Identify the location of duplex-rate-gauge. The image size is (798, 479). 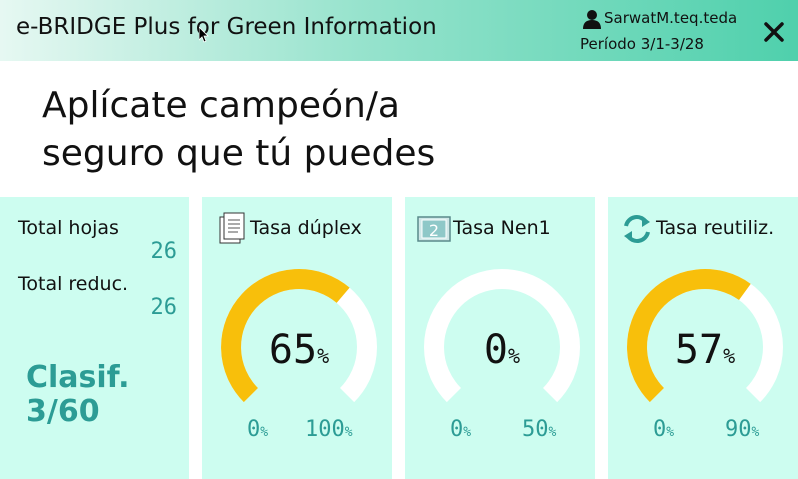
(299, 336).